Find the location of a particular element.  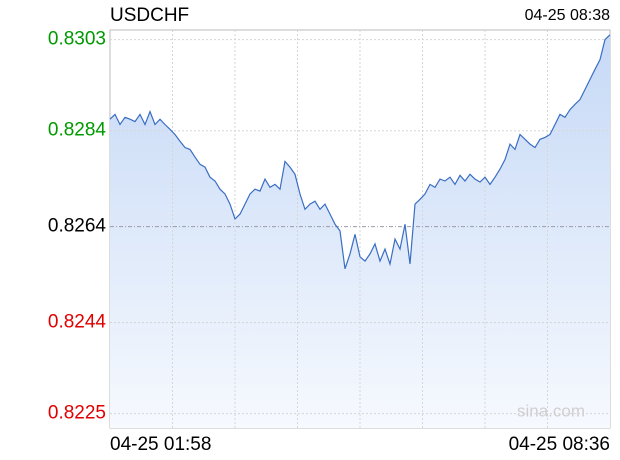

y-tick-label: 0.8303 is located at coordinates (77, 39).